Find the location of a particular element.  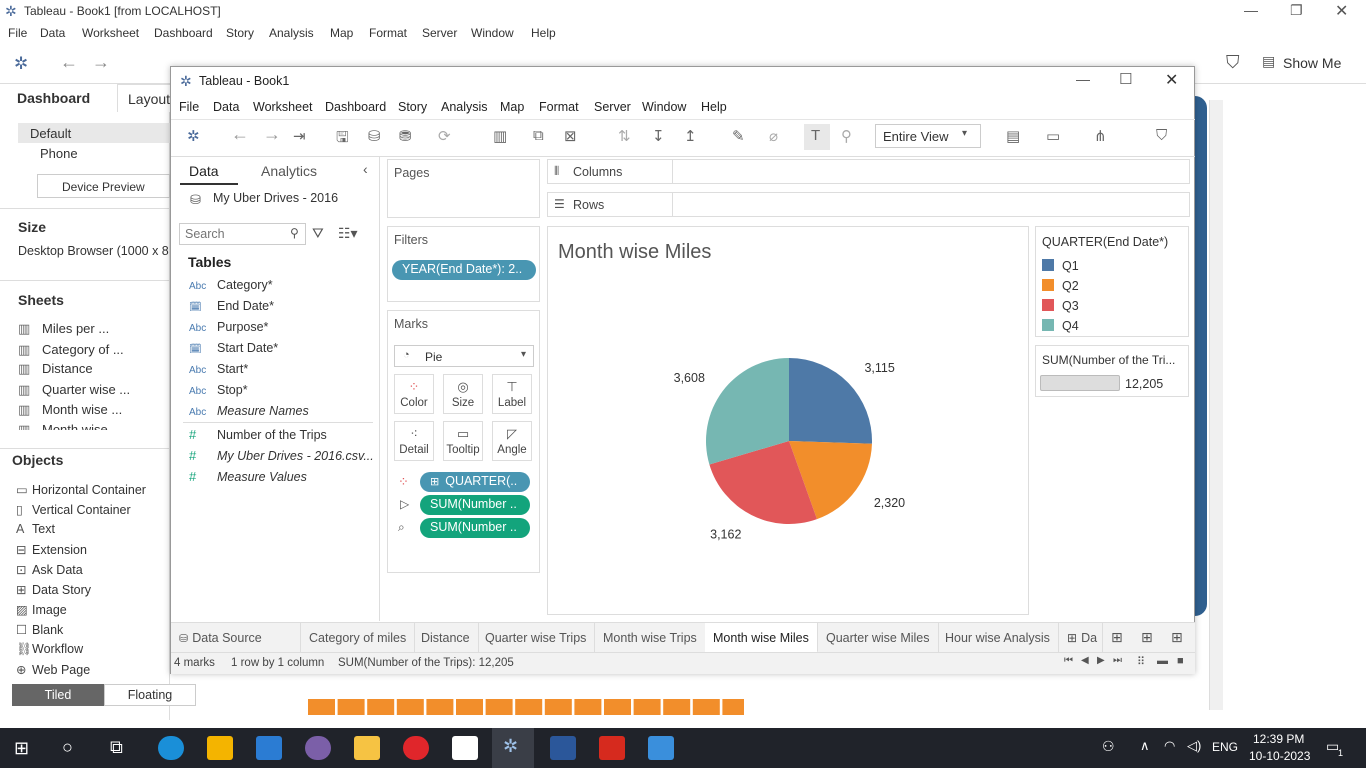

sheet-item: ▥ Distance is located at coordinates (55, 368).